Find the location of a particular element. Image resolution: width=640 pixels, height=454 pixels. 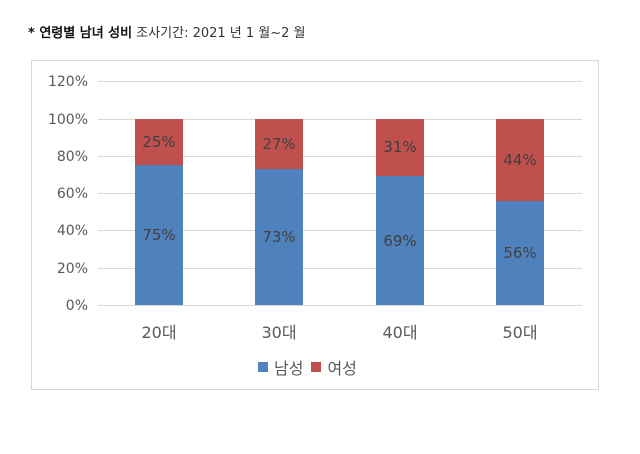

bar-20s: 25% 75% is located at coordinates (159, 212).